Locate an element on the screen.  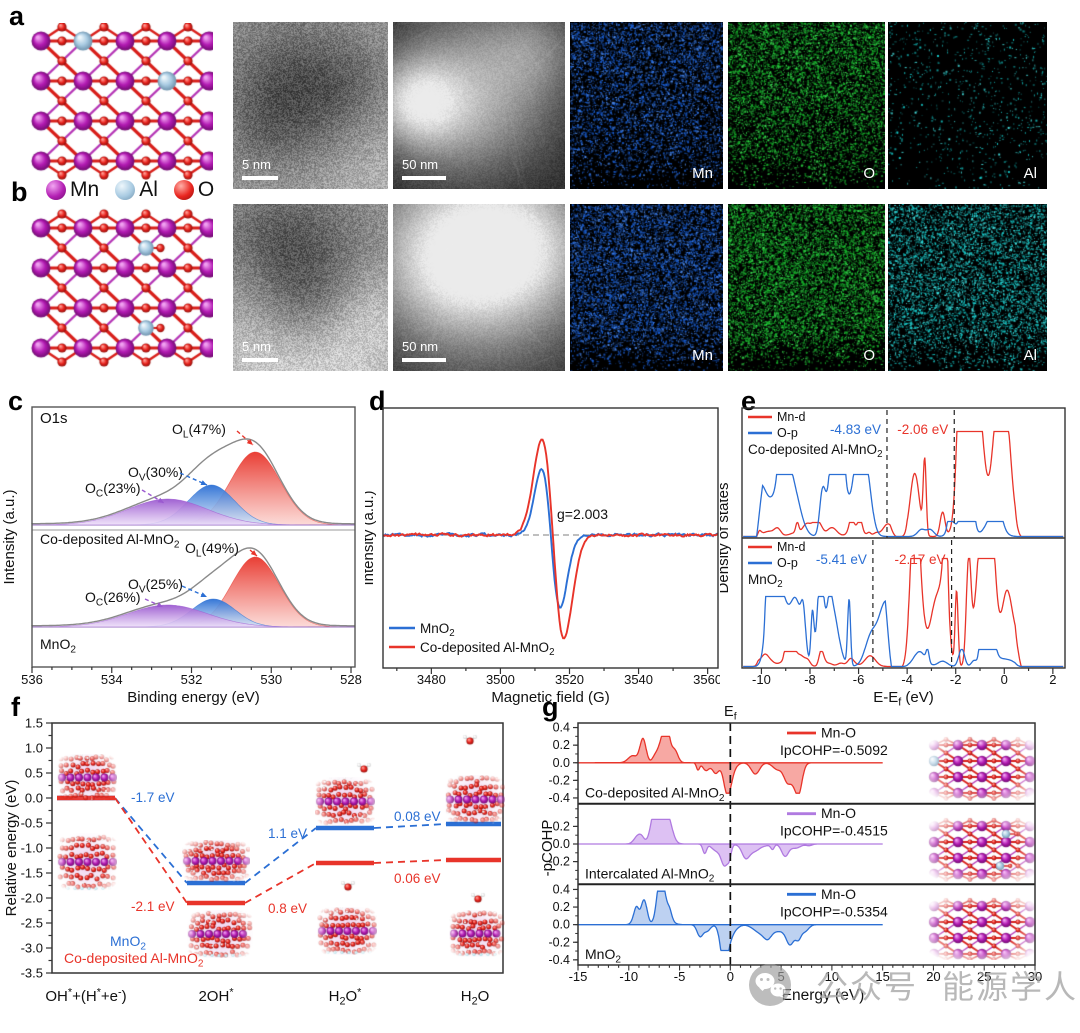
svg-text: Relative energy (eV) is located at coordinates (11, 848).